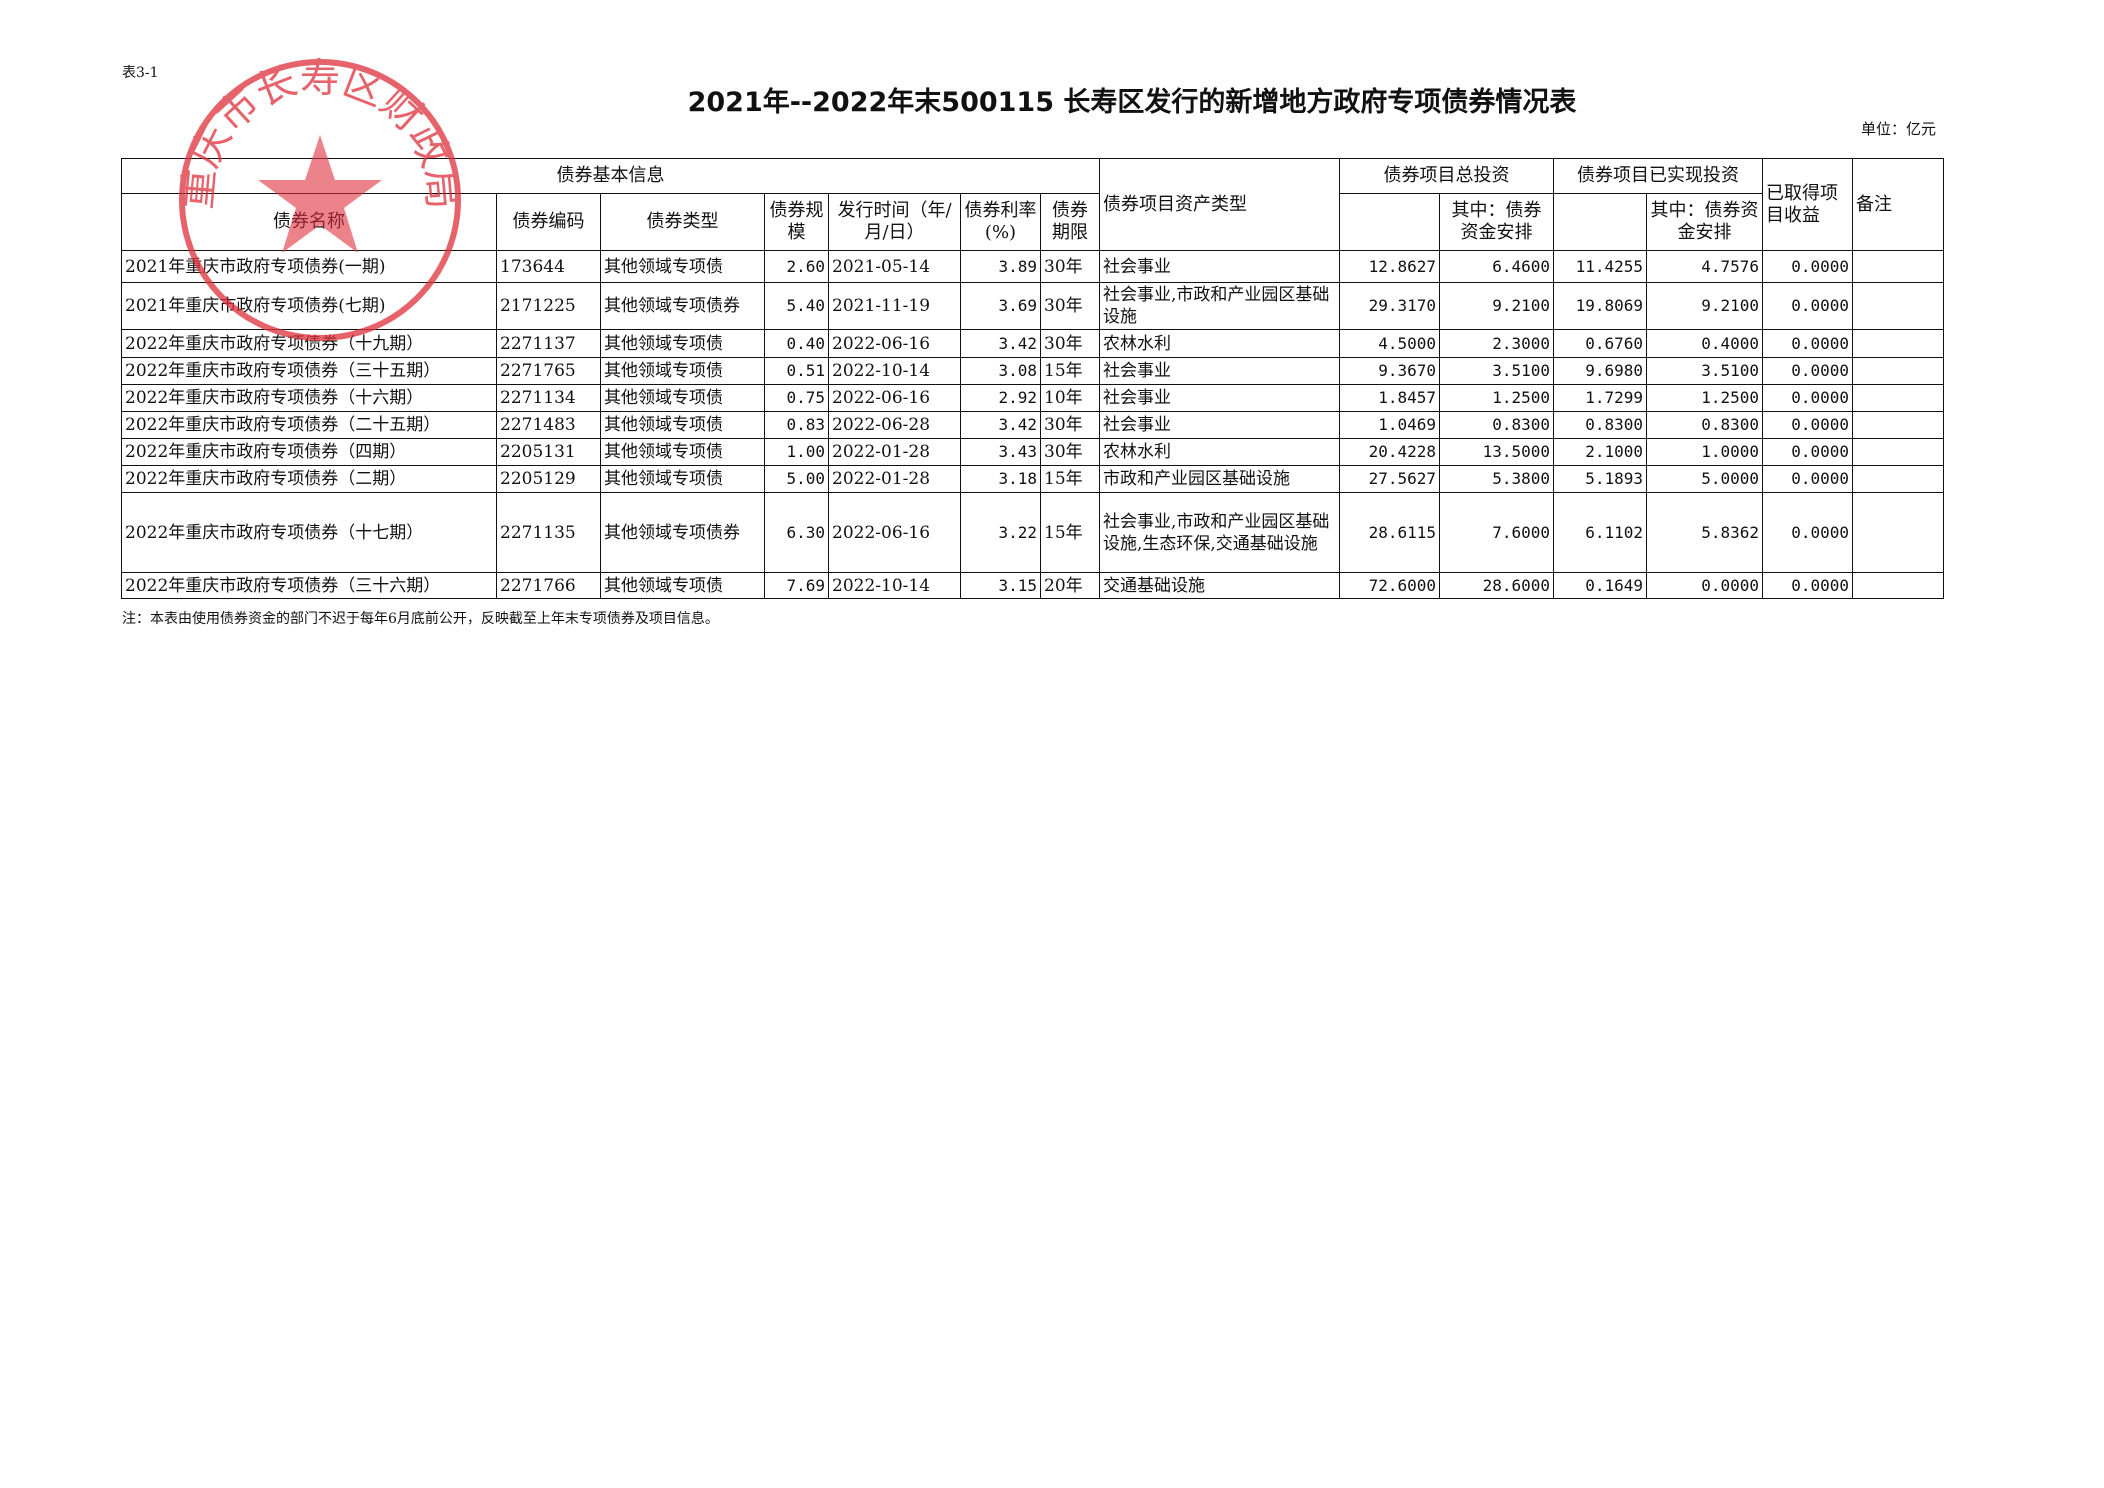 The height and width of the screenshot is (1488, 2104). Describe the element at coordinates (1600, 343) in the screenshot. I see `cell-realized-invest: 0.6760` at that location.